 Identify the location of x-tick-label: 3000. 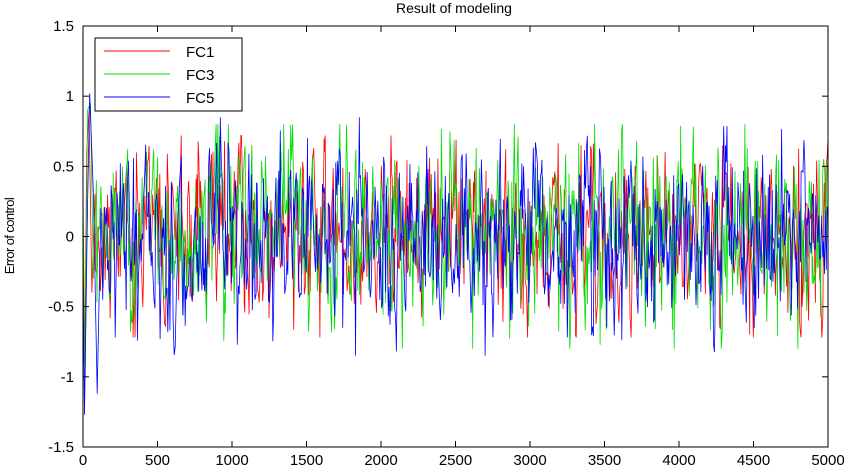
(529, 459).